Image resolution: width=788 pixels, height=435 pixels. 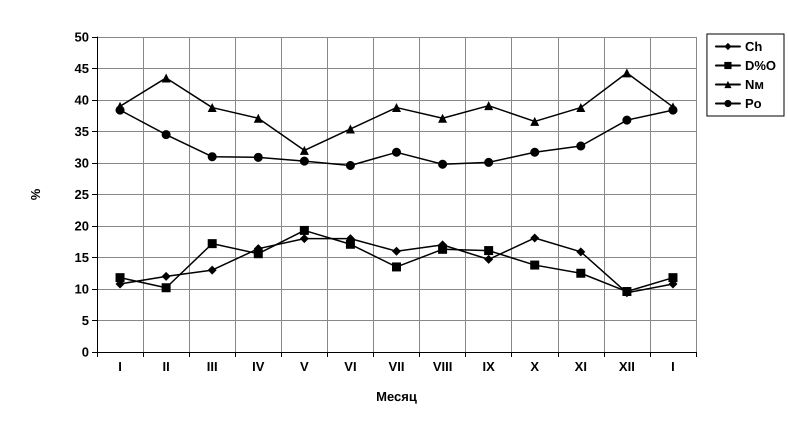 What do you see at coordinates (350, 366) in the screenshot?
I see `x-tick-label: VI` at bounding box center [350, 366].